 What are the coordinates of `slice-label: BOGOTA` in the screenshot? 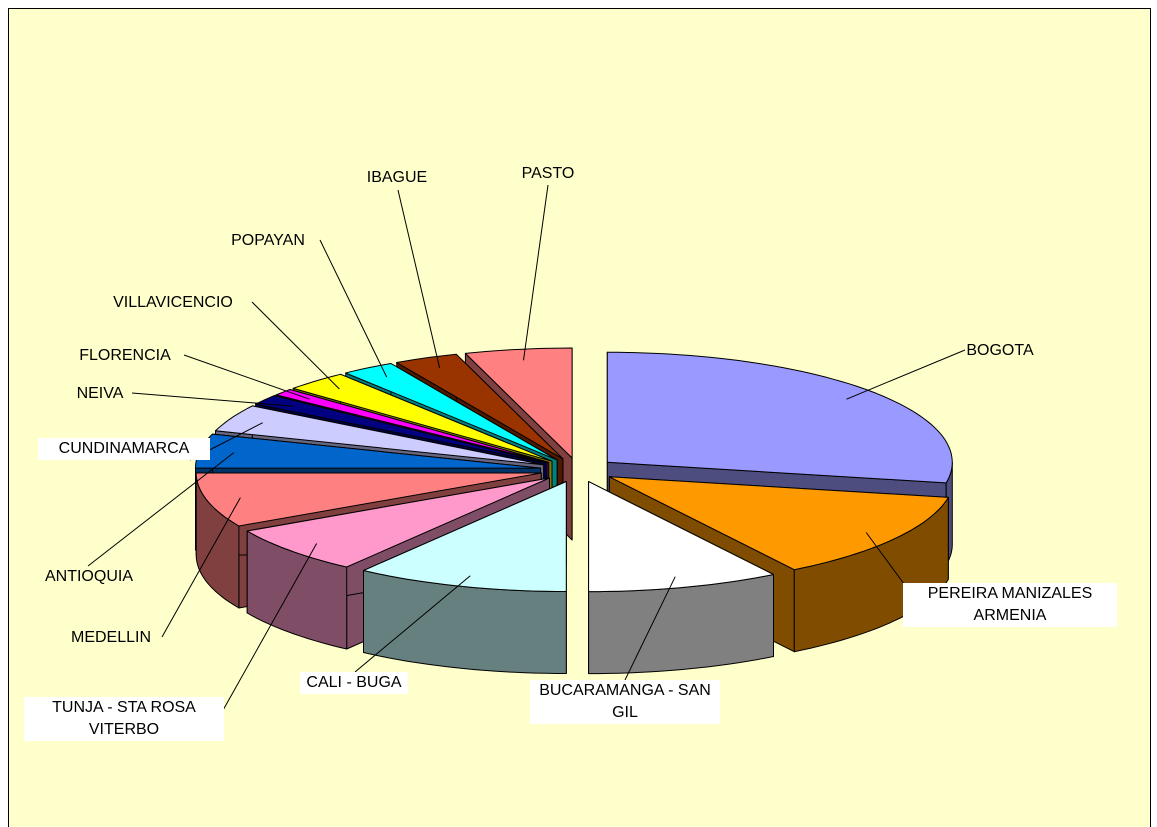 It's located at (1000, 350).